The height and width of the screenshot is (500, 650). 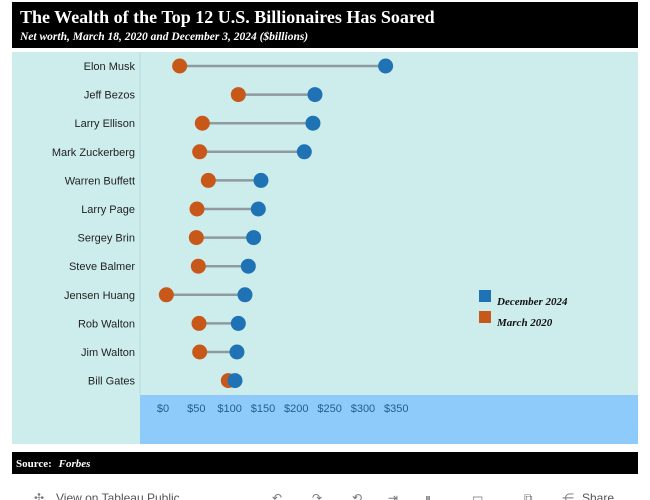 What do you see at coordinates (532, 302) in the screenshot?
I see `legend-label-december-2024: December 2024` at bounding box center [532, 302].